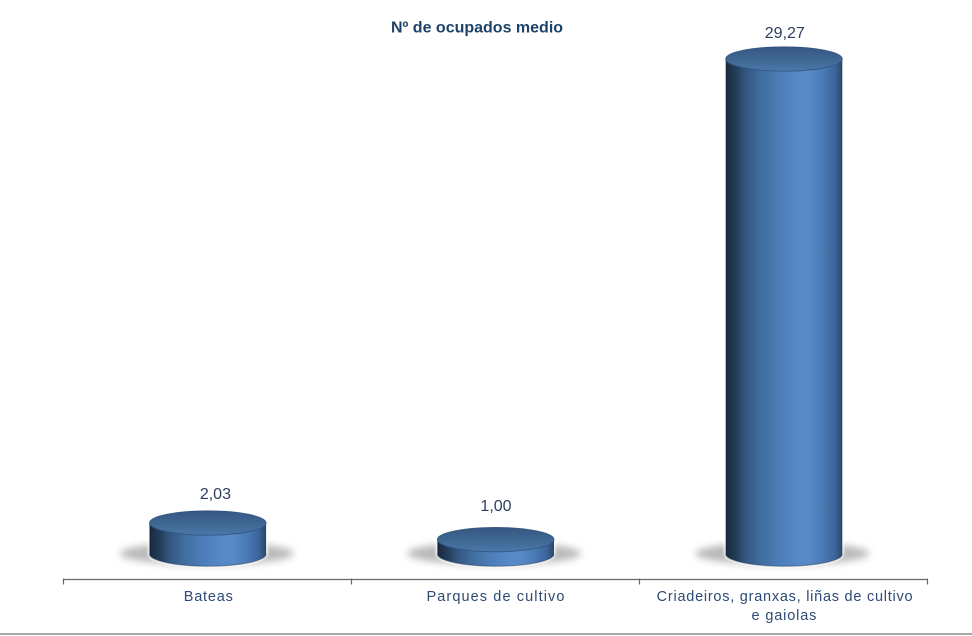 This screenshot has height=636, width=972. Describe the element at coordinates (785, 33) in the screenshot. I see `svg-text: 29,27` at that location.